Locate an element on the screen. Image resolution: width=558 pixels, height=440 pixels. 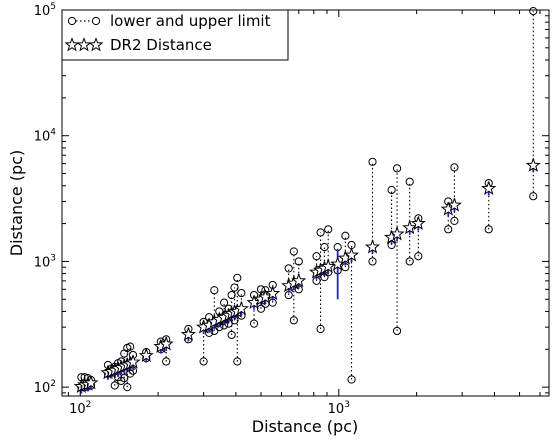
legend: lower and upper limit DR2 Distance is located at coordinates (175, 35).